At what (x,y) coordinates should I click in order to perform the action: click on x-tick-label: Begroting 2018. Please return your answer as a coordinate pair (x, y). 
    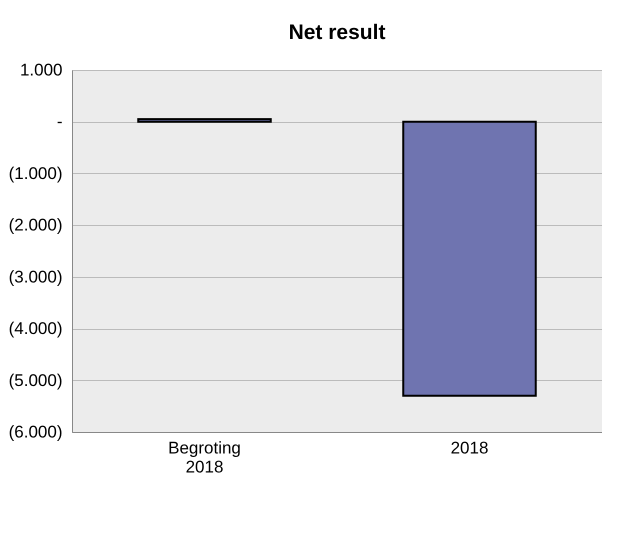
    Looking at the image, I should click on (204, 457).